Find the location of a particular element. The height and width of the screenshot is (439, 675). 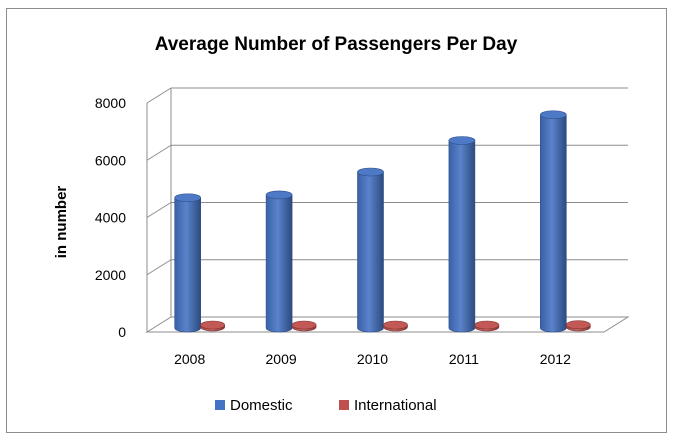

x-tick-label: 2008 is located at coordinates (189, 359).